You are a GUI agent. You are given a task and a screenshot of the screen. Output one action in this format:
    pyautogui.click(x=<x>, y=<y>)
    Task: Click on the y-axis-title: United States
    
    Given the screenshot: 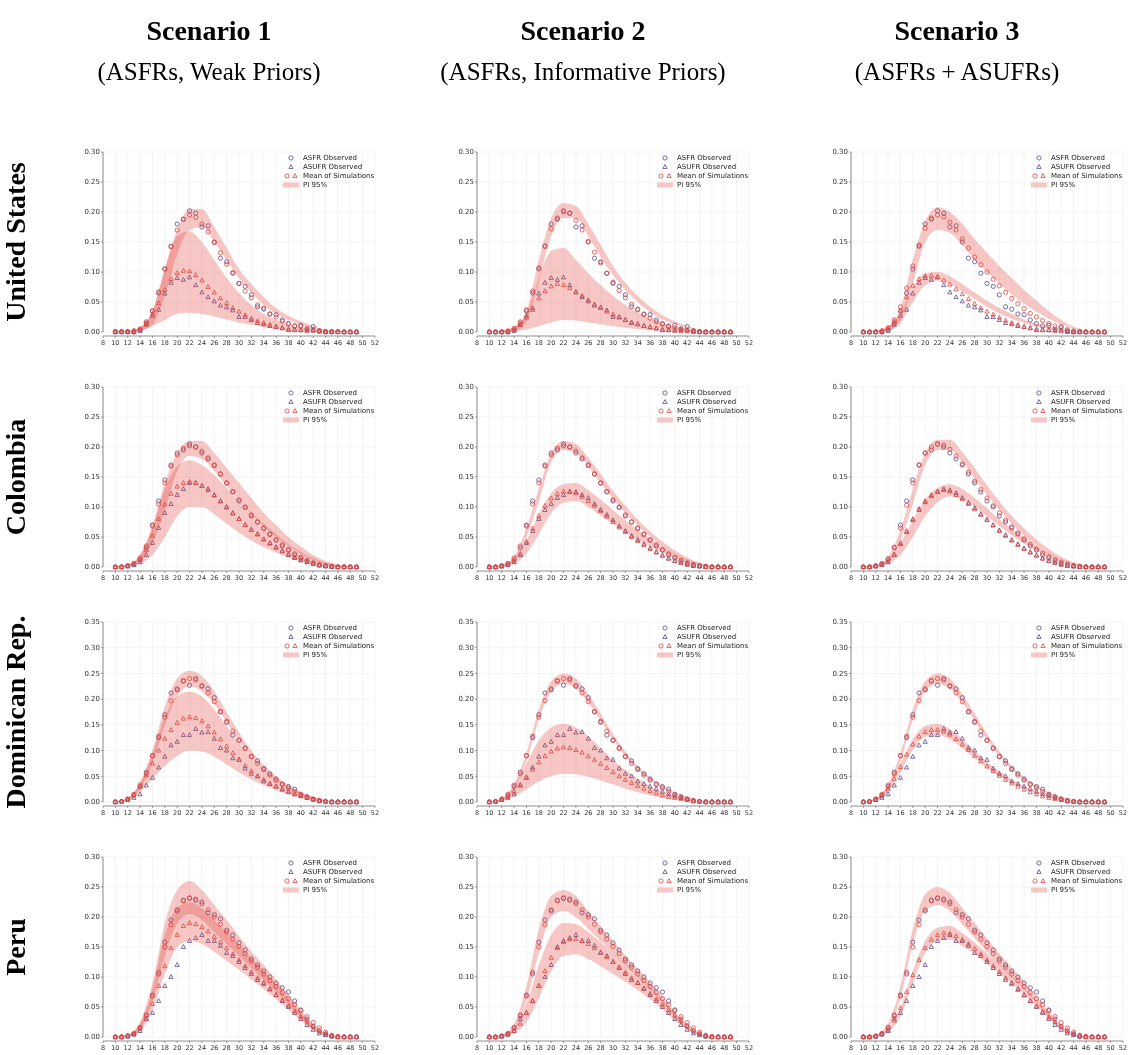 What is the action you would take?
    pyautogui.click(x=15, y=242)
    